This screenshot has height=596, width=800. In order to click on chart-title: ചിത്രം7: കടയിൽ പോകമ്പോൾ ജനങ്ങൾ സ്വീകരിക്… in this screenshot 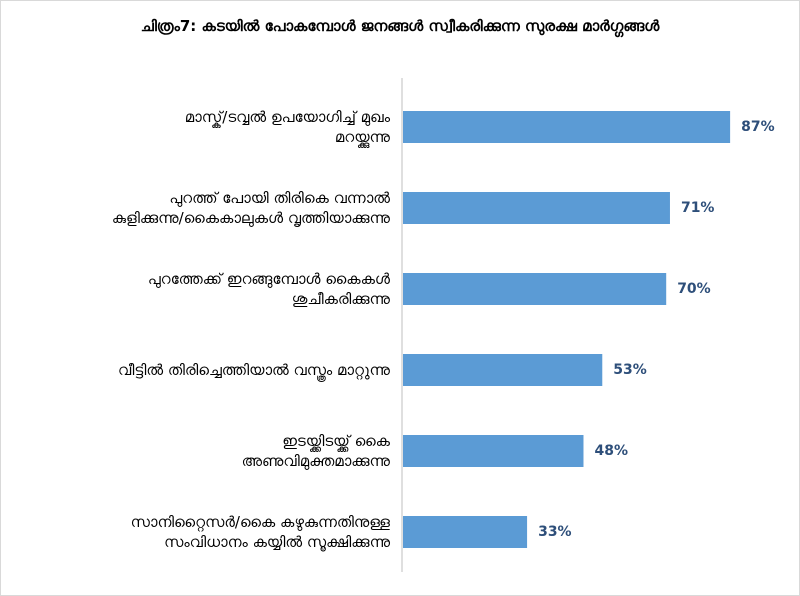, I will do `click(400, 26)`.